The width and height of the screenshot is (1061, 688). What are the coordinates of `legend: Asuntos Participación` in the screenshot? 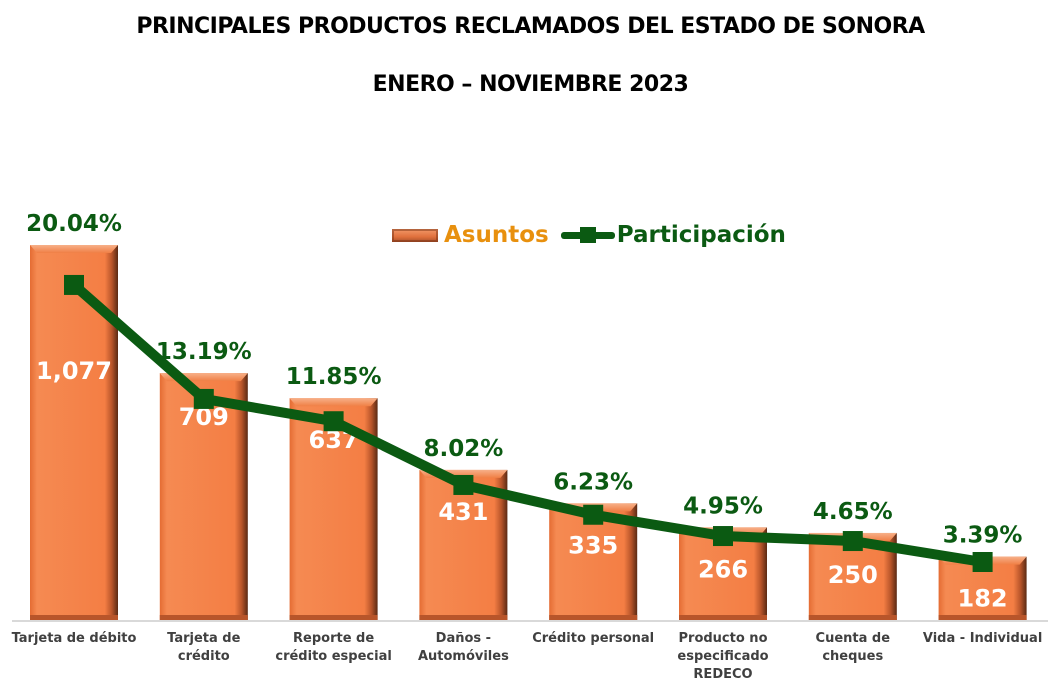 It's located at (589, 235).